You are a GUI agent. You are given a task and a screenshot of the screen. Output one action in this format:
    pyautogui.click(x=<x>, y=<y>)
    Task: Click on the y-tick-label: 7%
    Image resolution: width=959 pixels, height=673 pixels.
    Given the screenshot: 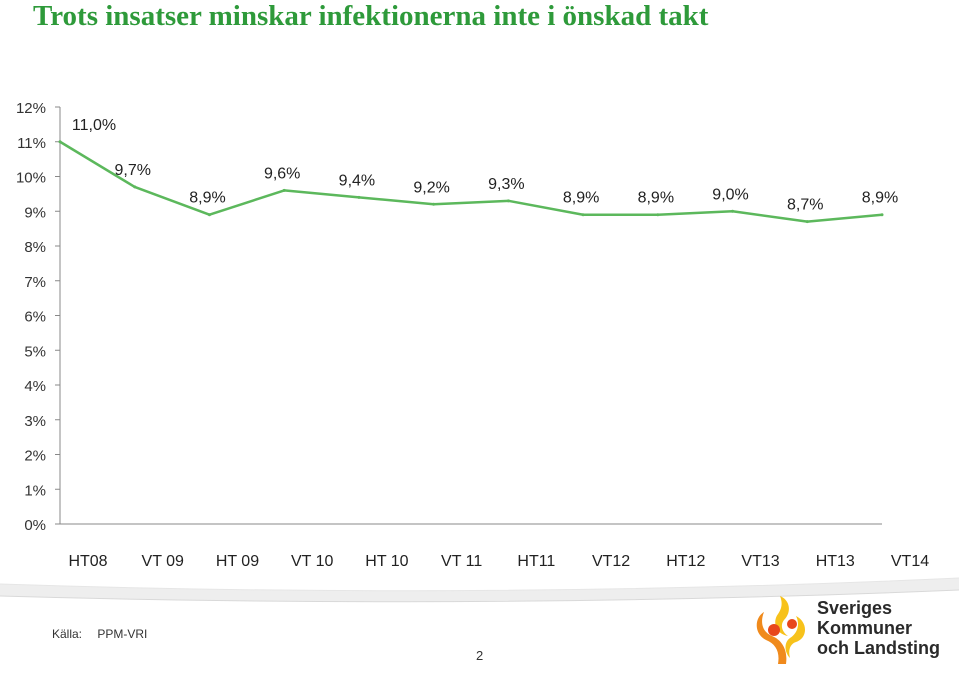 What is the action you would take?
    pyautogui.click(x=35, y=282)
    